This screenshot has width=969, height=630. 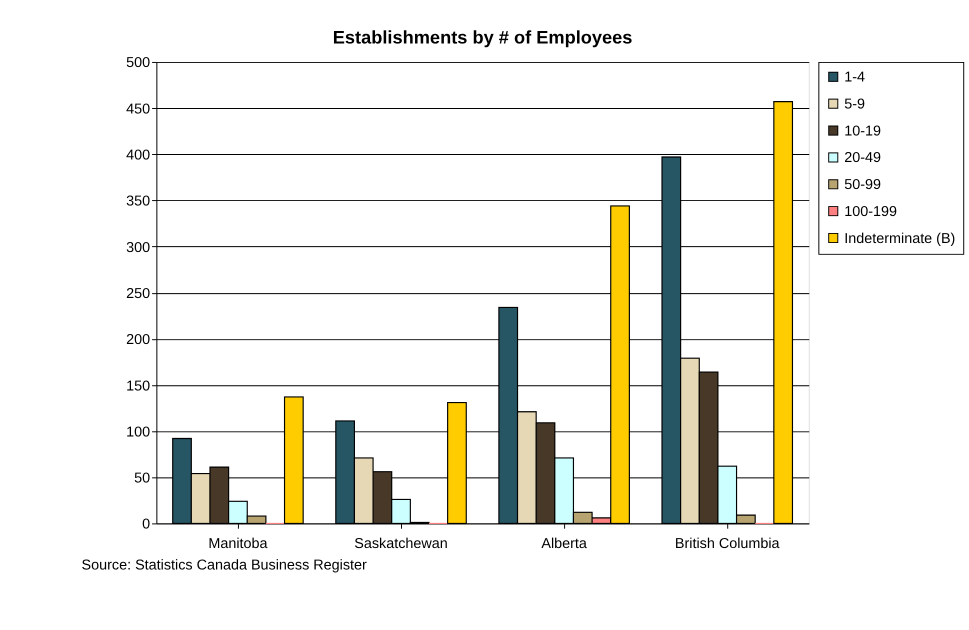 I want to click on x-tick-label: Alberta, so click(x=564, y=544).